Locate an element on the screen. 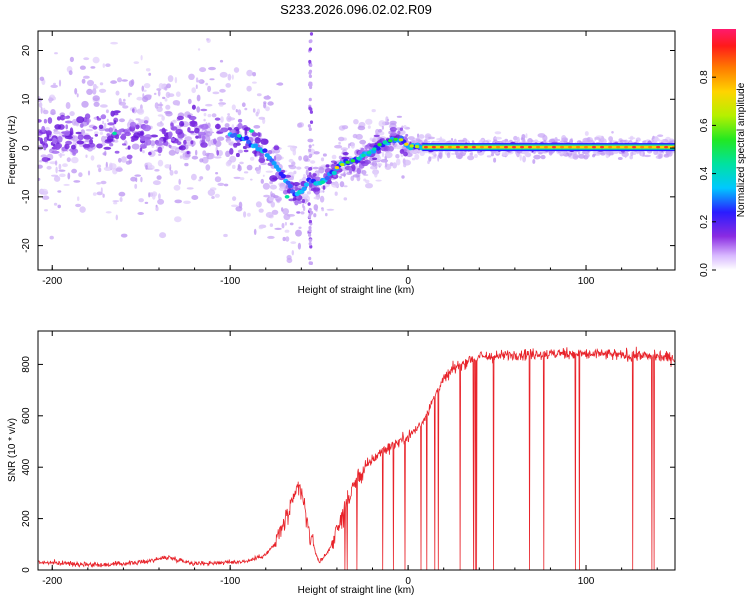 The width and height of the screenshot is (750, 600). colorbar-tick-label: 0.6 is located at coordinates (704, 125).